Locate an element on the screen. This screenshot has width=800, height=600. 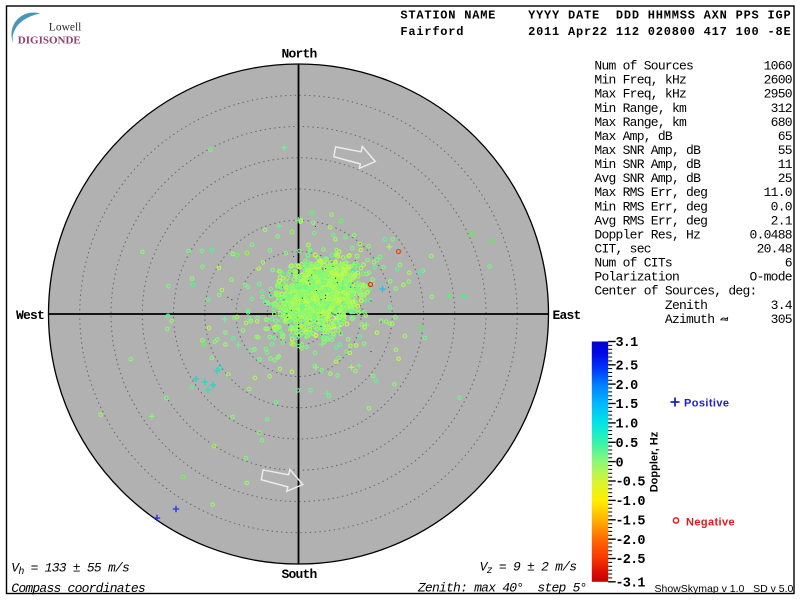
svg-text: Min Range, km 312 is located at coordinates (692, 108).